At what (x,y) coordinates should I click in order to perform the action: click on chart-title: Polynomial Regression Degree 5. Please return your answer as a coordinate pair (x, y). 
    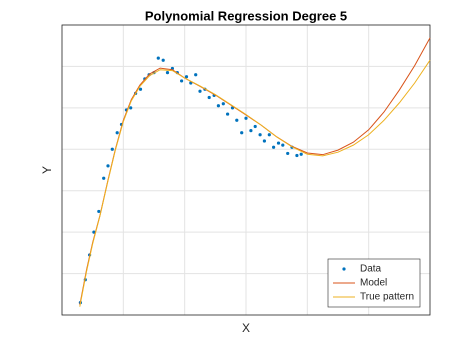
    Looking at the image, I should click on (246, 15).